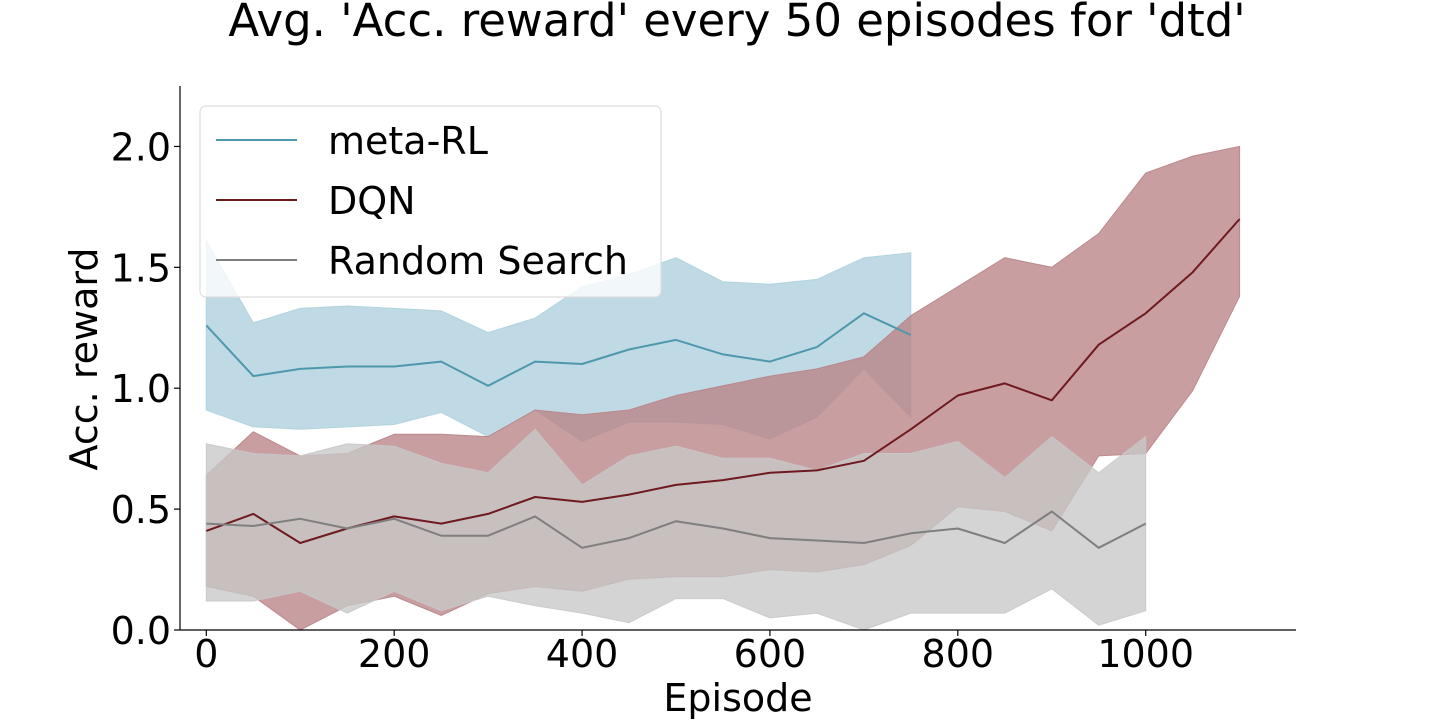  I want to click on y-tick-label: 0.5, so click(141, 510).